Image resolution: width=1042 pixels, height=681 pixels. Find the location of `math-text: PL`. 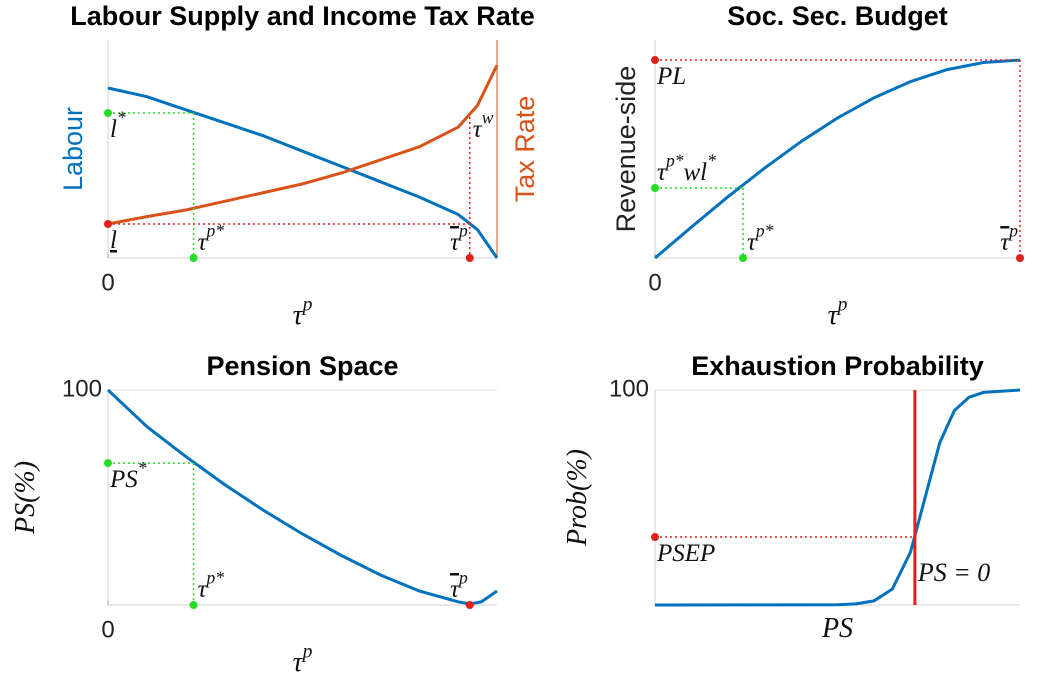

math-text: PL is located at coordinates (671, 76).